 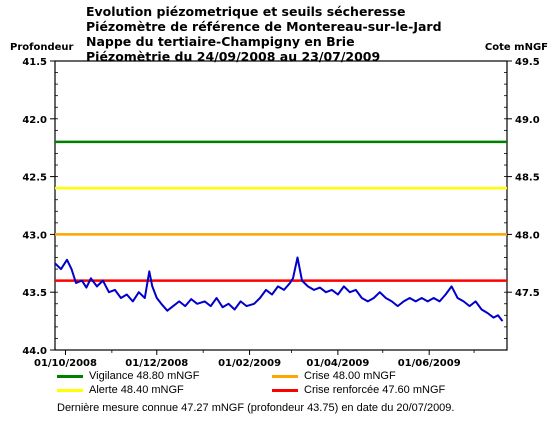 I want to click on x-tick-label-2: 01/02/2009, so click(x=249, y=363).